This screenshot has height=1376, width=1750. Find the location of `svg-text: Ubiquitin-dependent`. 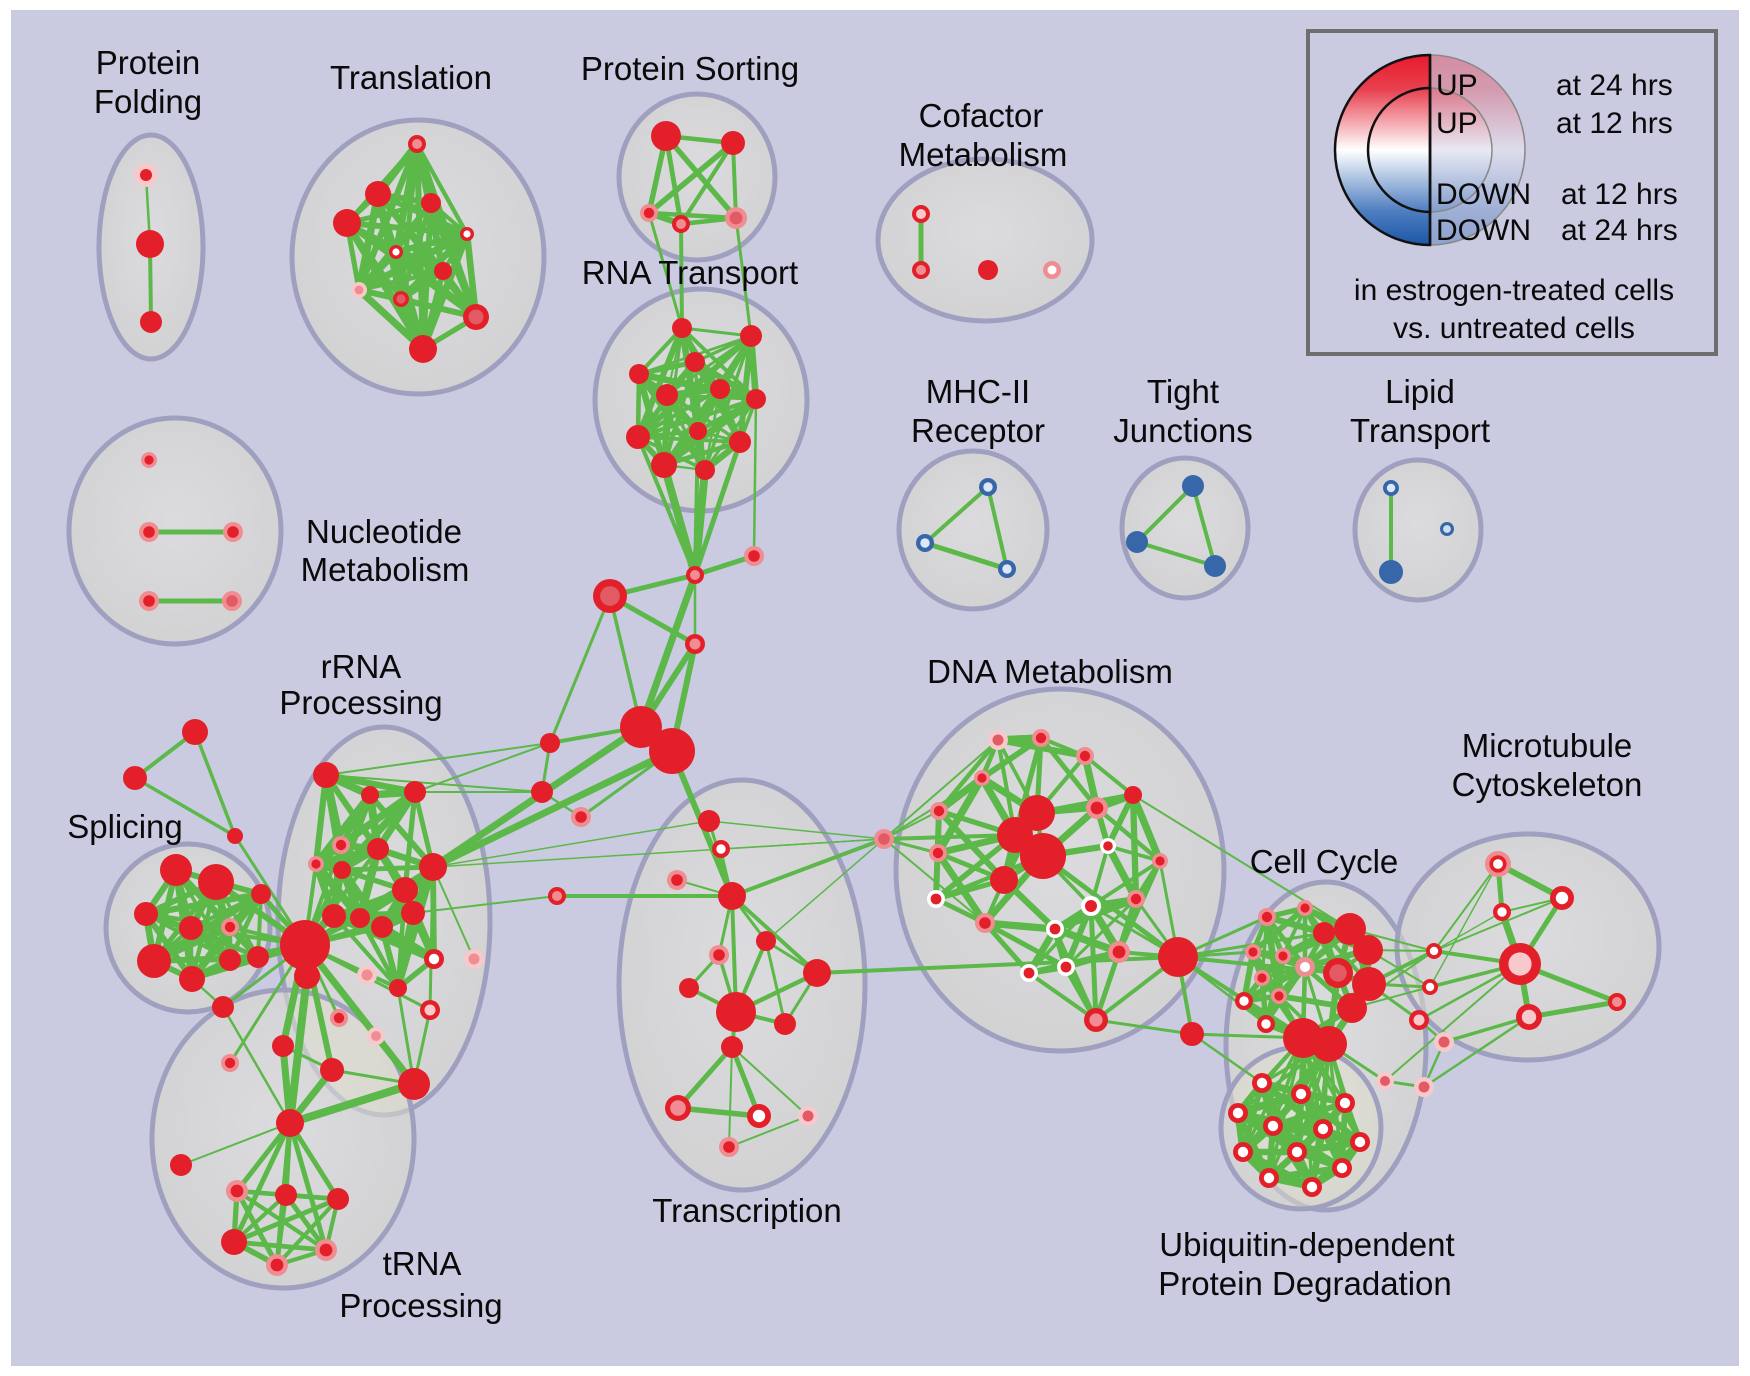

svg-text: Ubiquitin-dependent is located at coordinates (1306, 1244).